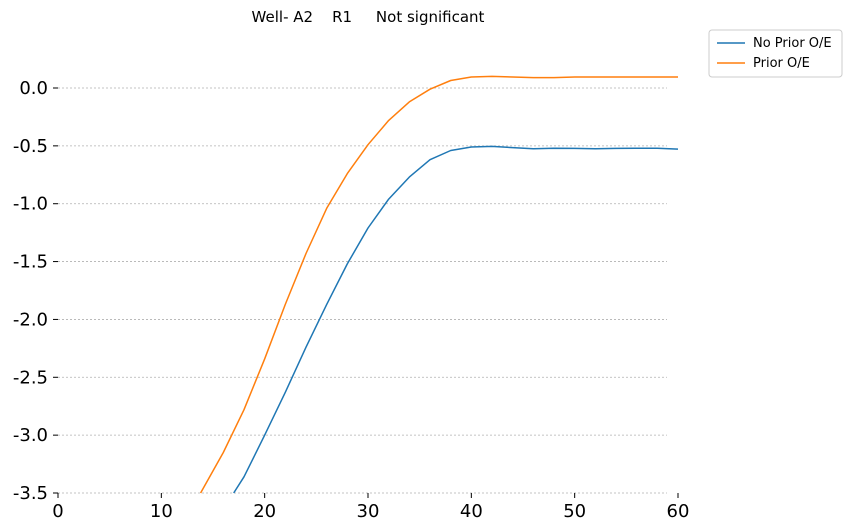  I want to click on x-tick-label: 40, so click(471, 511).